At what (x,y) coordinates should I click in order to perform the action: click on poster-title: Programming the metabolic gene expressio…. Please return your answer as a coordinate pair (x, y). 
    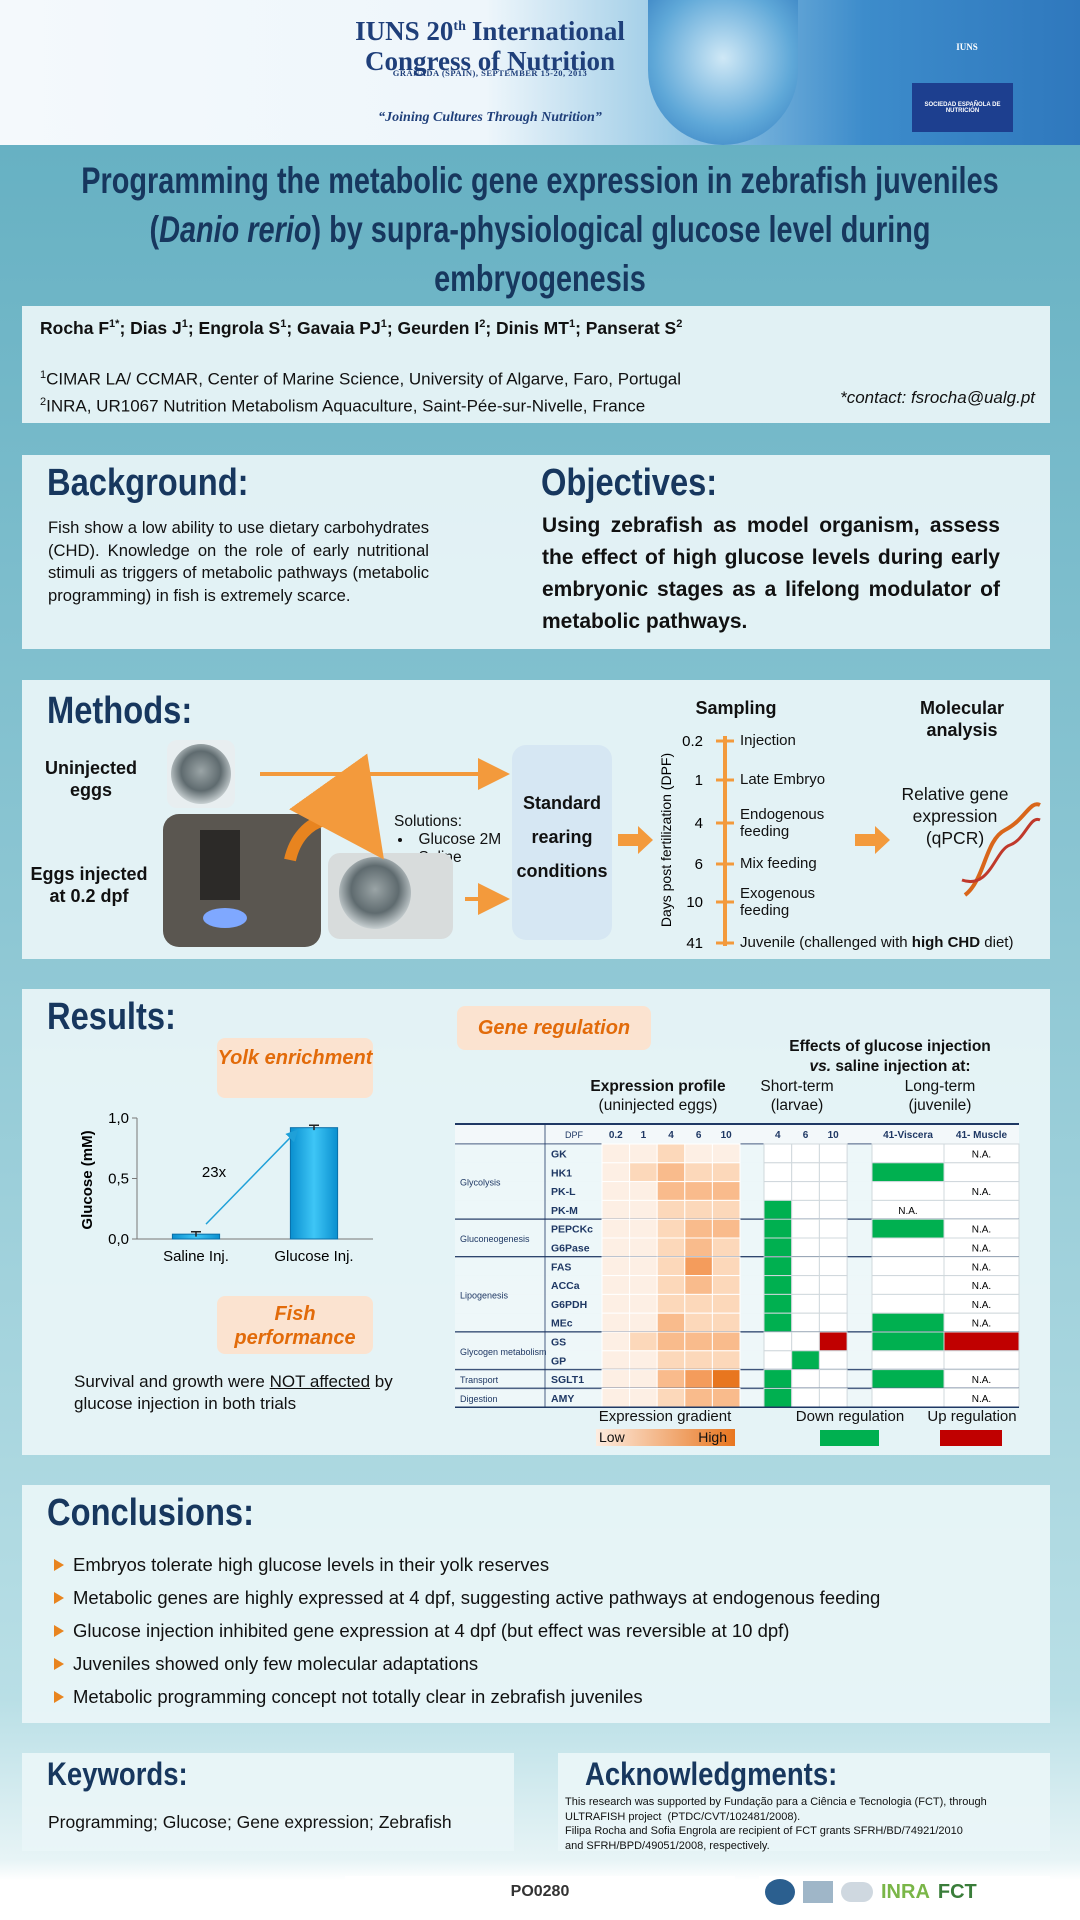
    Looking at the image, I should click on (540, 229).